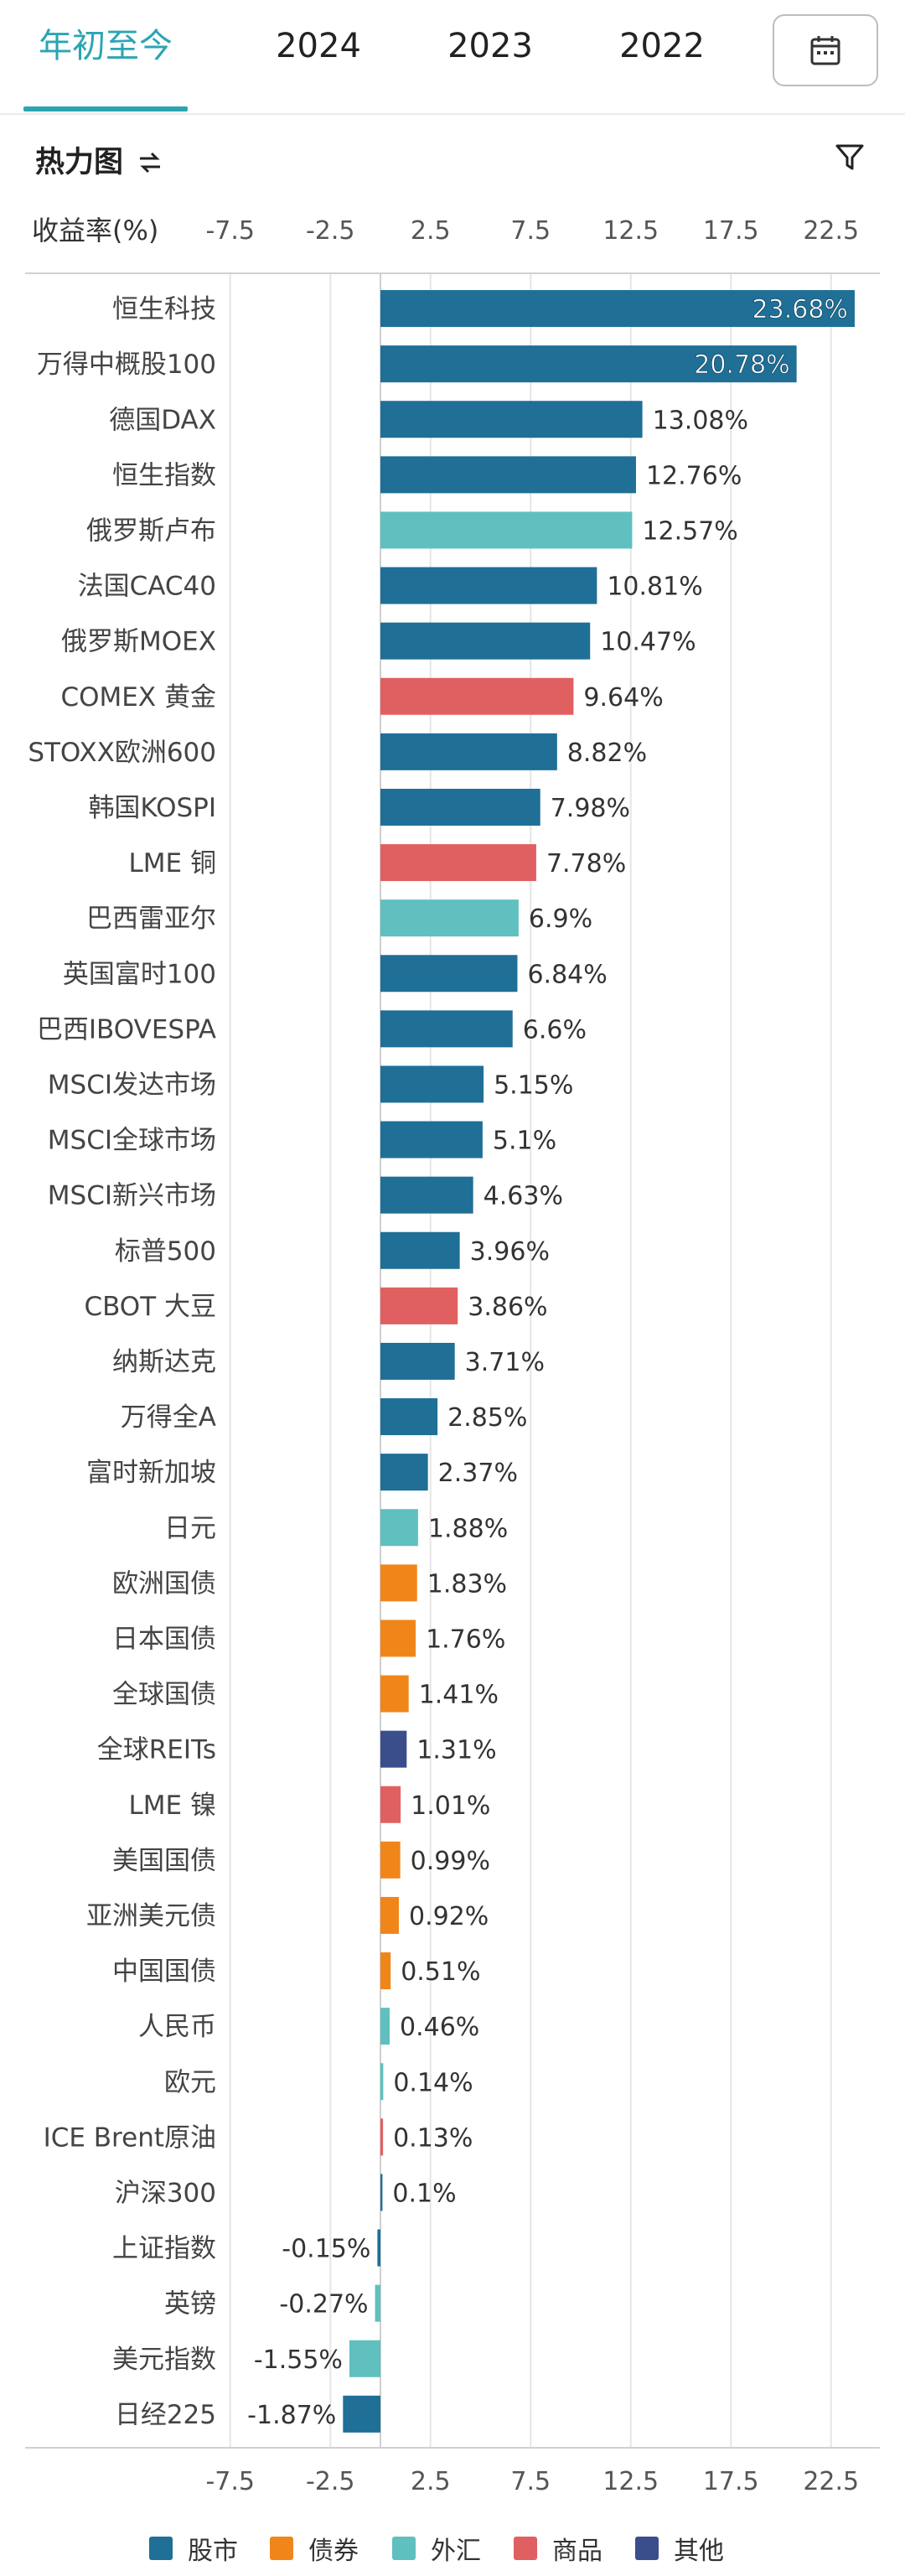  What do you see at coordinates (291, 2415) in the screenshot?
I see `value-label: -1.87%` at bounding box center [291, 2415].